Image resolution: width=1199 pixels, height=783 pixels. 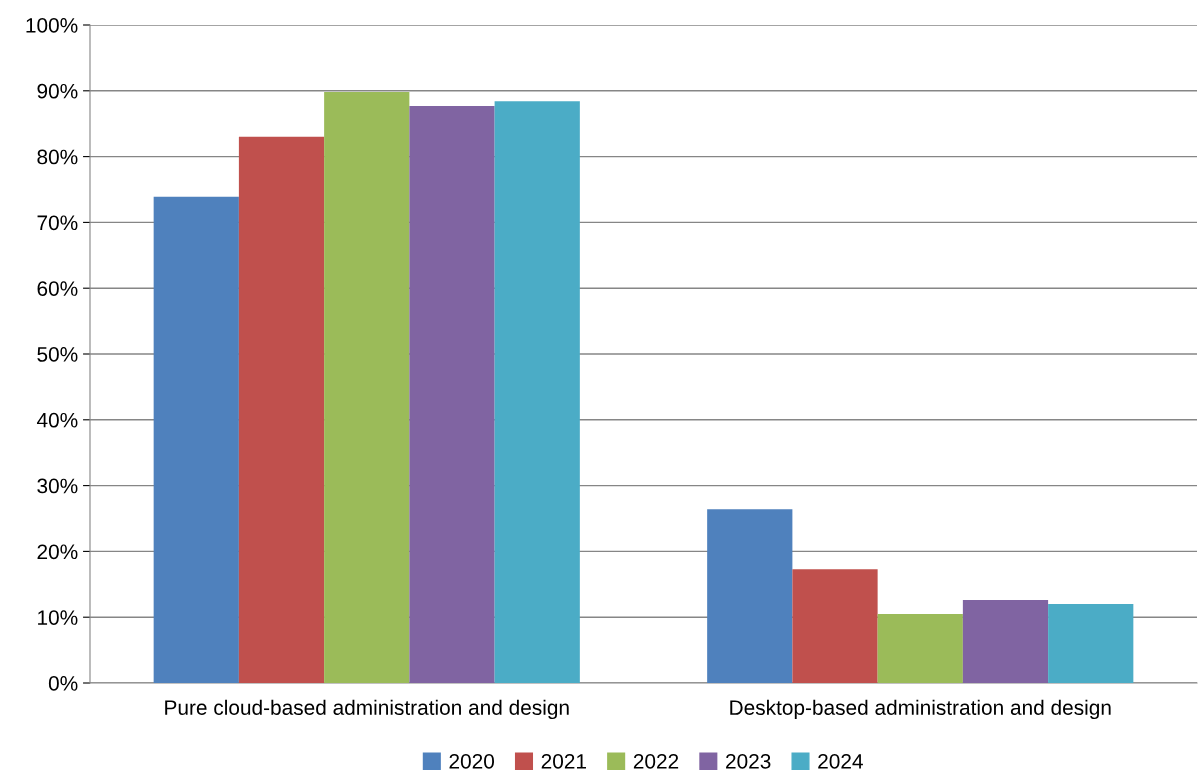 I want to click on y-tick-label: 90%, so click(x=57, y=91).